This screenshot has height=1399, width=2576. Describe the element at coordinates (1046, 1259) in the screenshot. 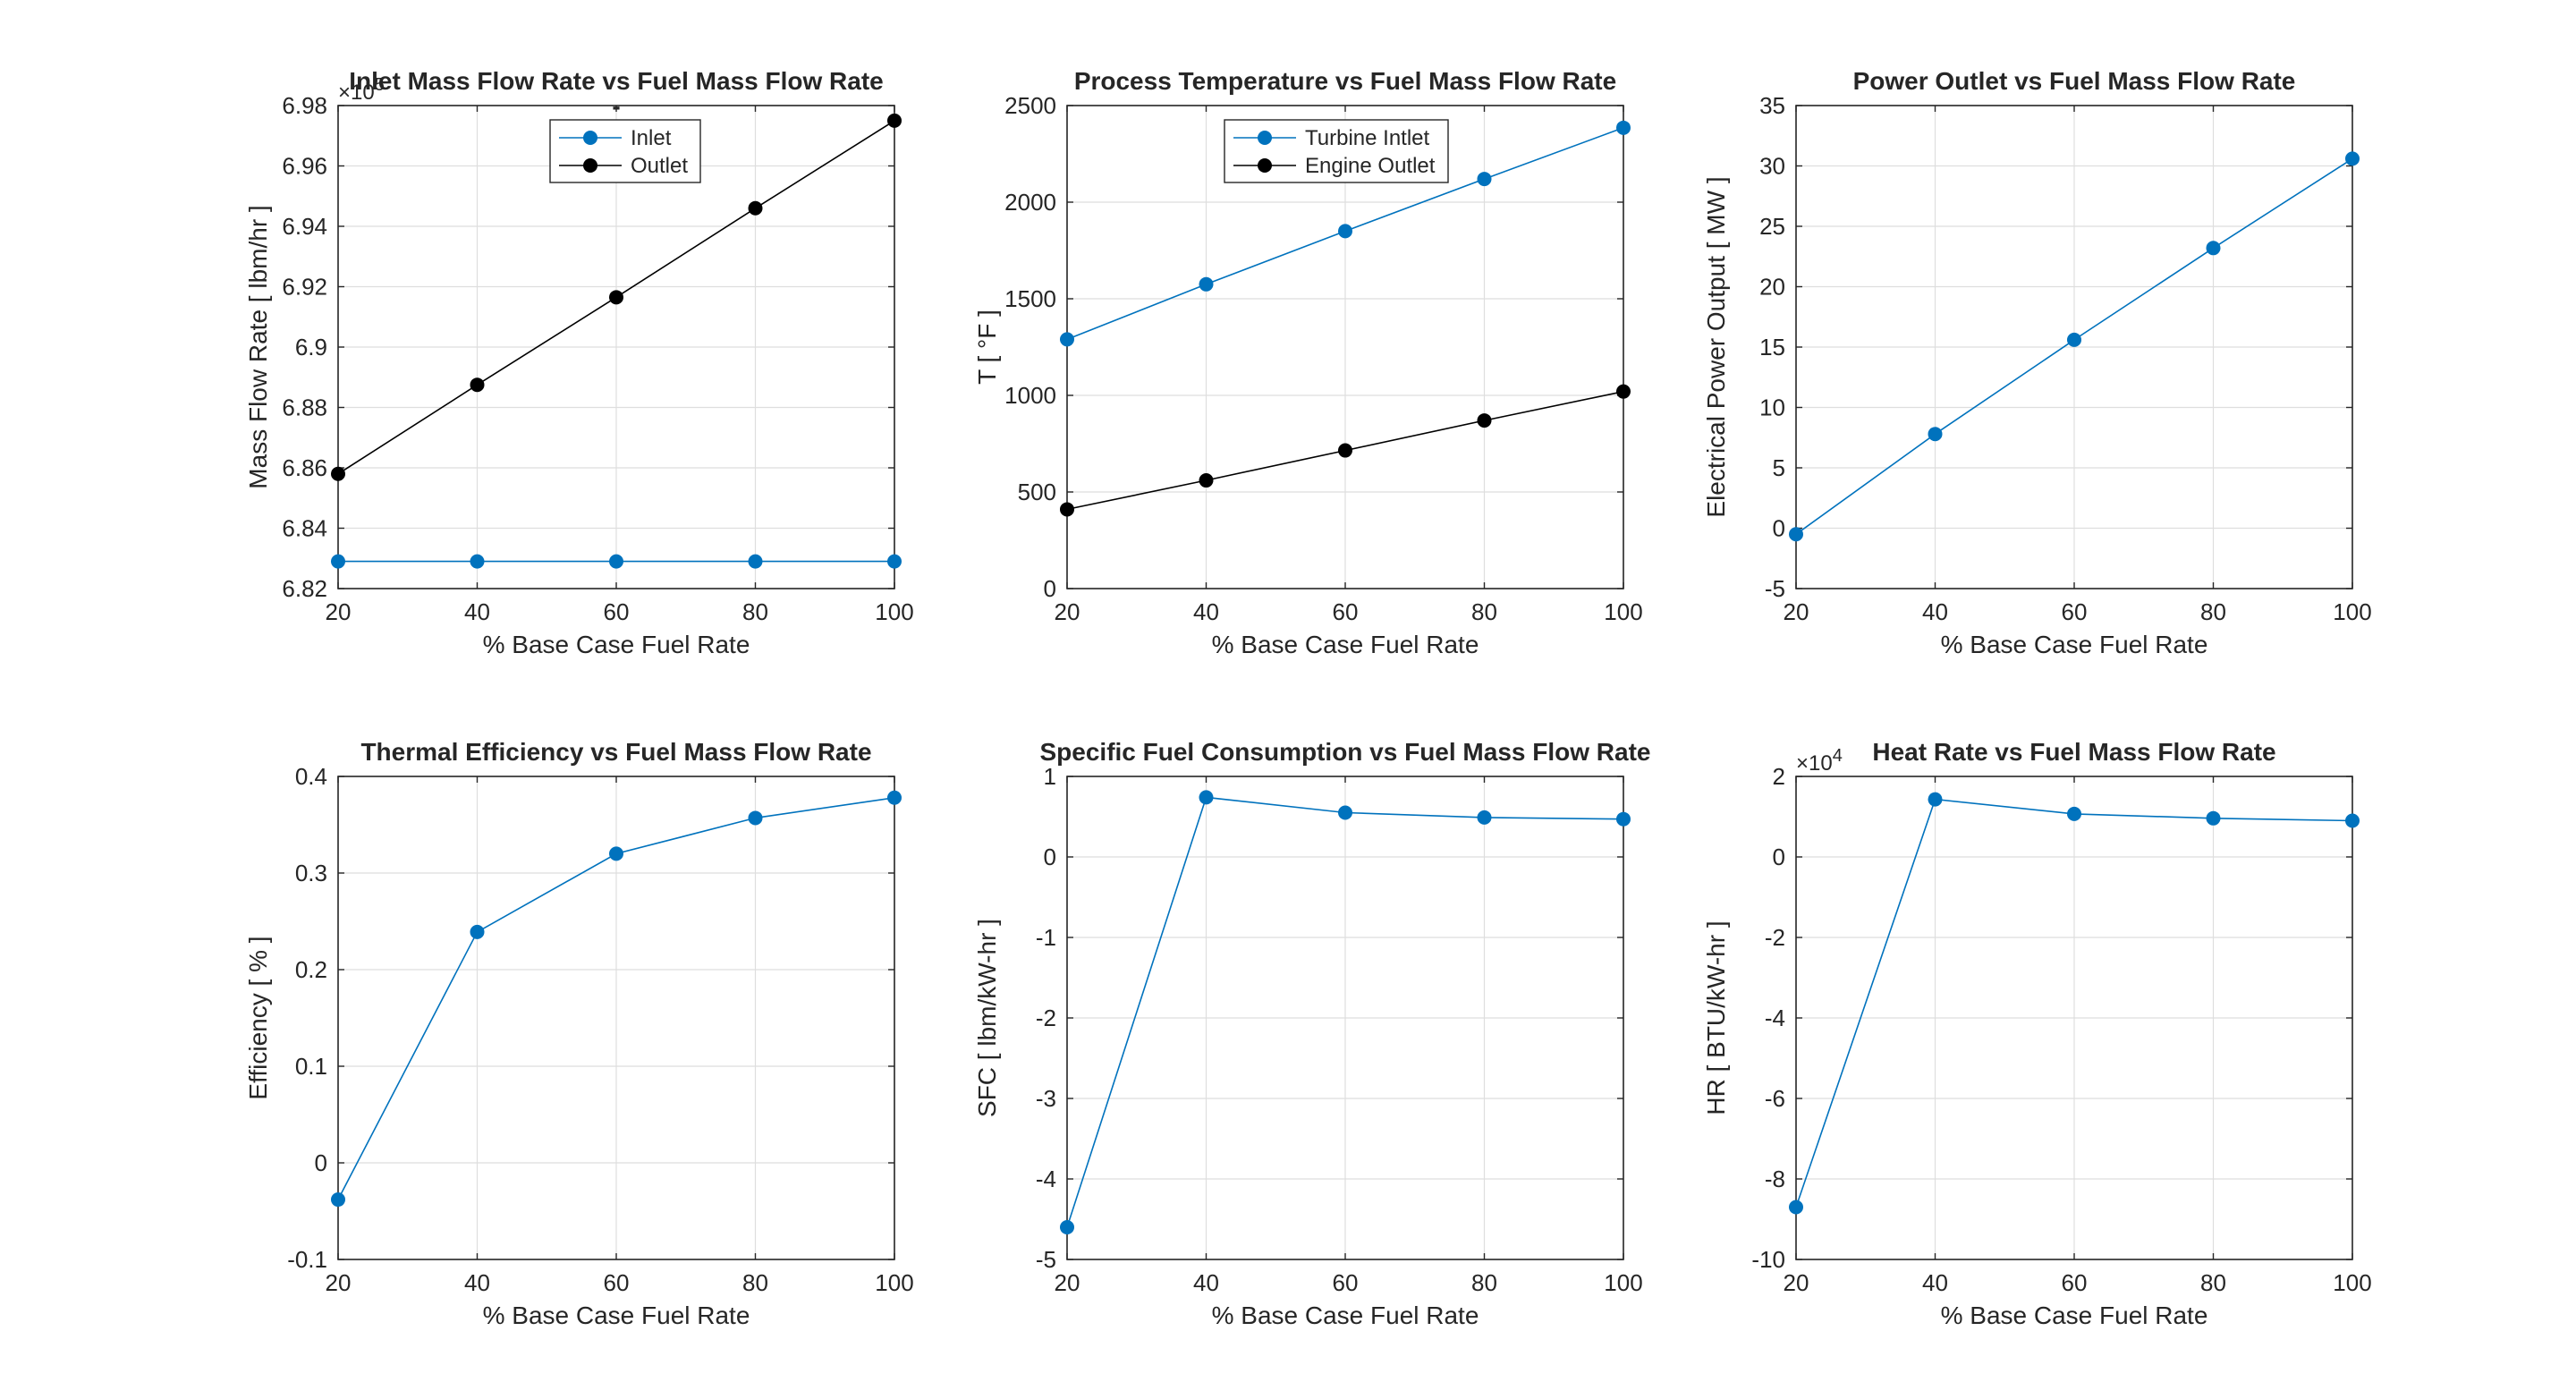

I see `y-tick-label: -5` at that location.